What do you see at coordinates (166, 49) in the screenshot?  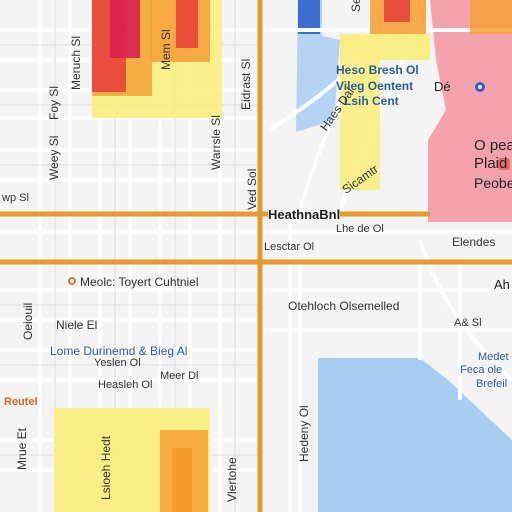 I see `street-label: Mem Sl` at bounding box center [166, 49].